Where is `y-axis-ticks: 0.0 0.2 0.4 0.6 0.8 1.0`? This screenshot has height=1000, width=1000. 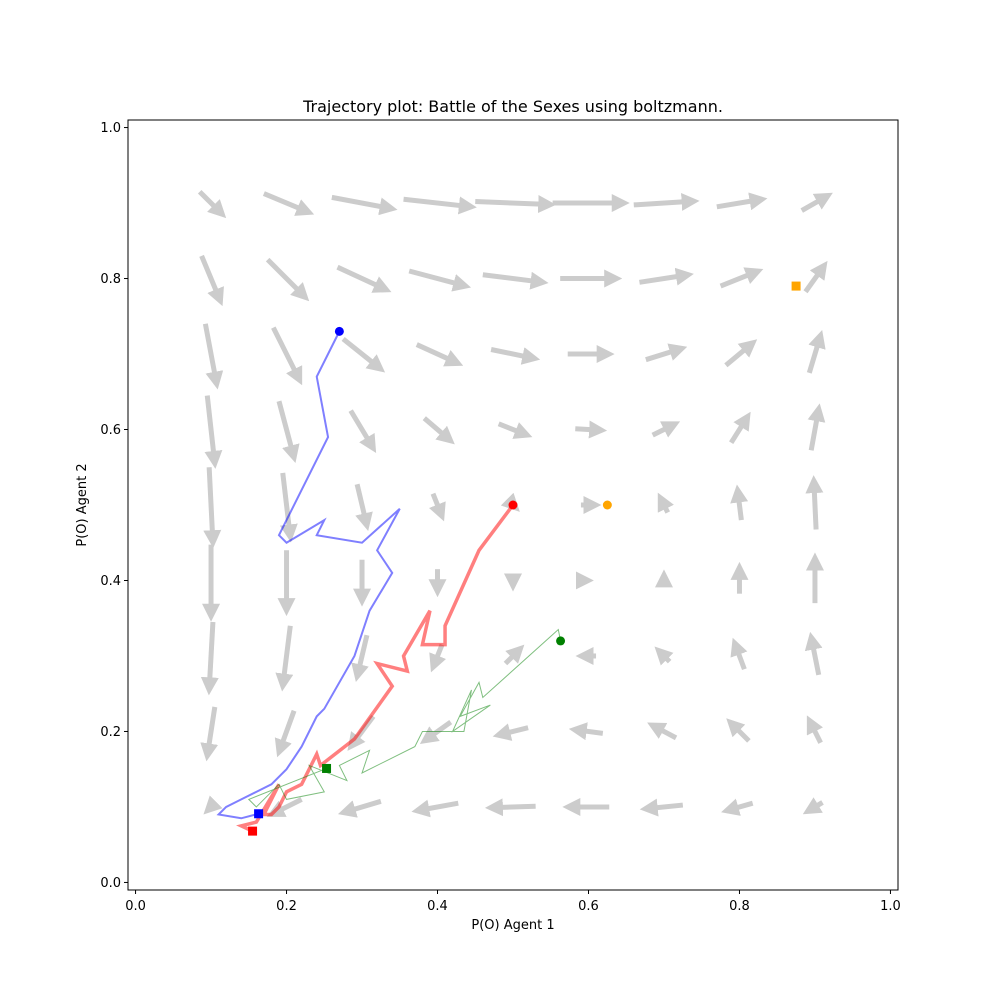
y-axis-ticks: 0.0 0.2 0.4 0.6 0.8 1.0 is located at coordinates (114, 506).